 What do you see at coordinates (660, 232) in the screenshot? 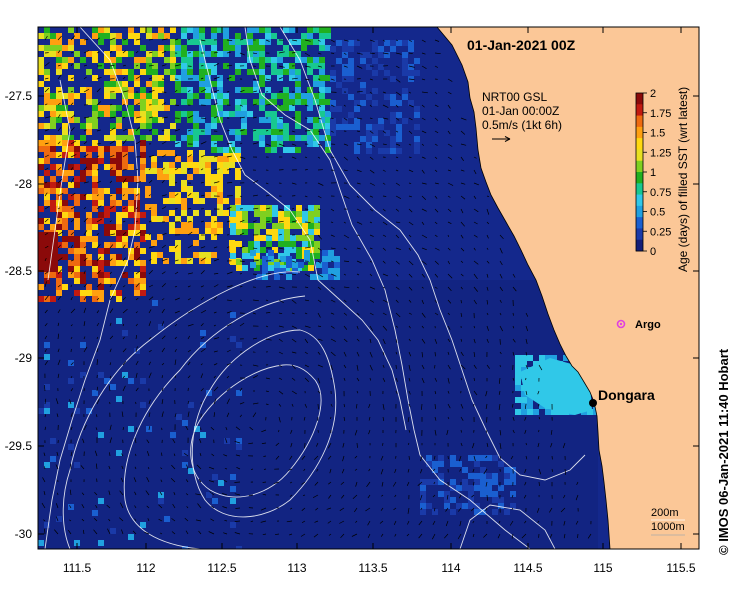
I see `colorbar-tick-label: 0.25` at bounding box center [660, 232].